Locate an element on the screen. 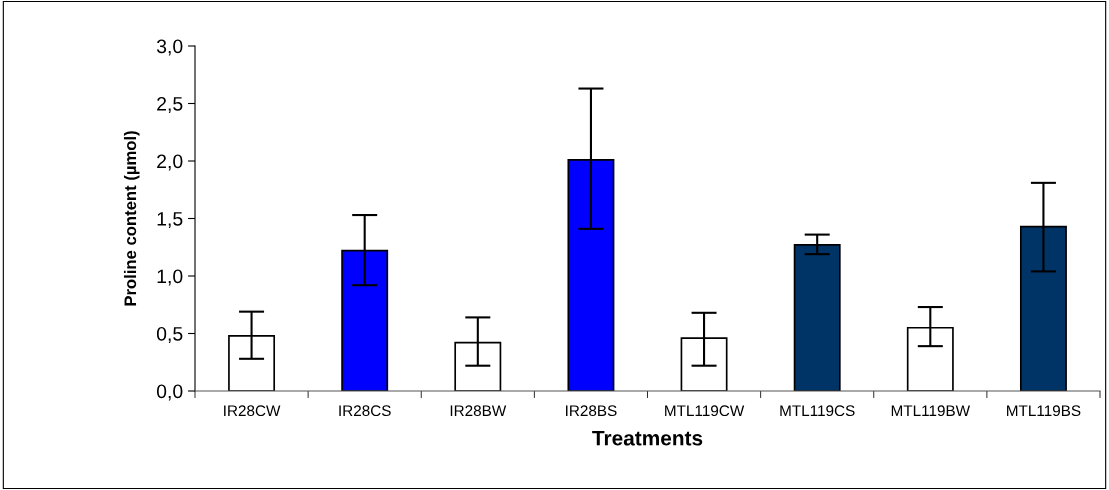 This screenshot has width=1109, height=490. y-tick-label: 2,5 is located at coordinates (170, 105).